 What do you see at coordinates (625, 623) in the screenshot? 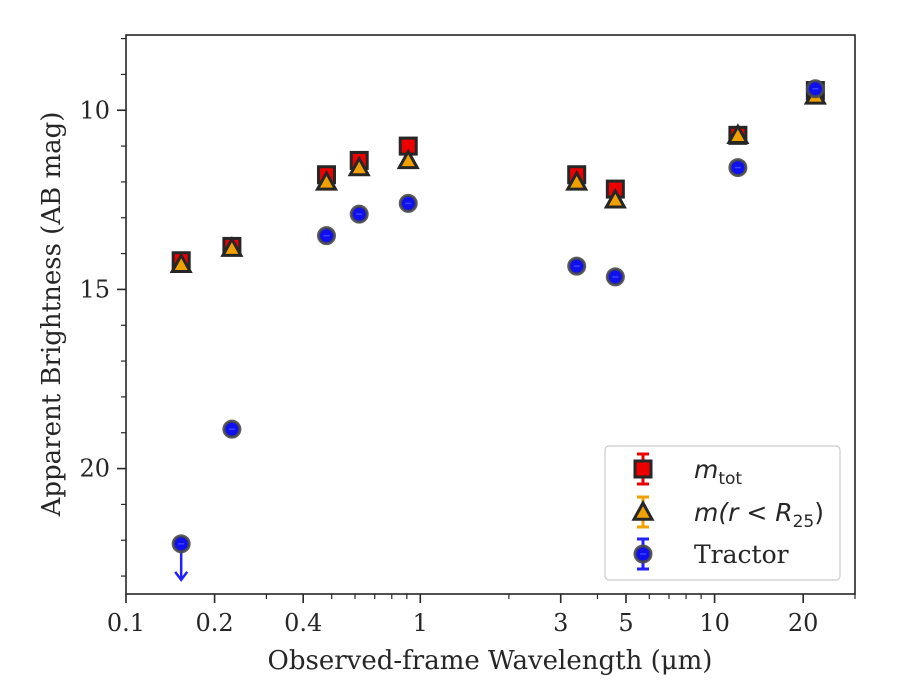
I see `x-tick-label: 5` at bounding box center [625, 623].